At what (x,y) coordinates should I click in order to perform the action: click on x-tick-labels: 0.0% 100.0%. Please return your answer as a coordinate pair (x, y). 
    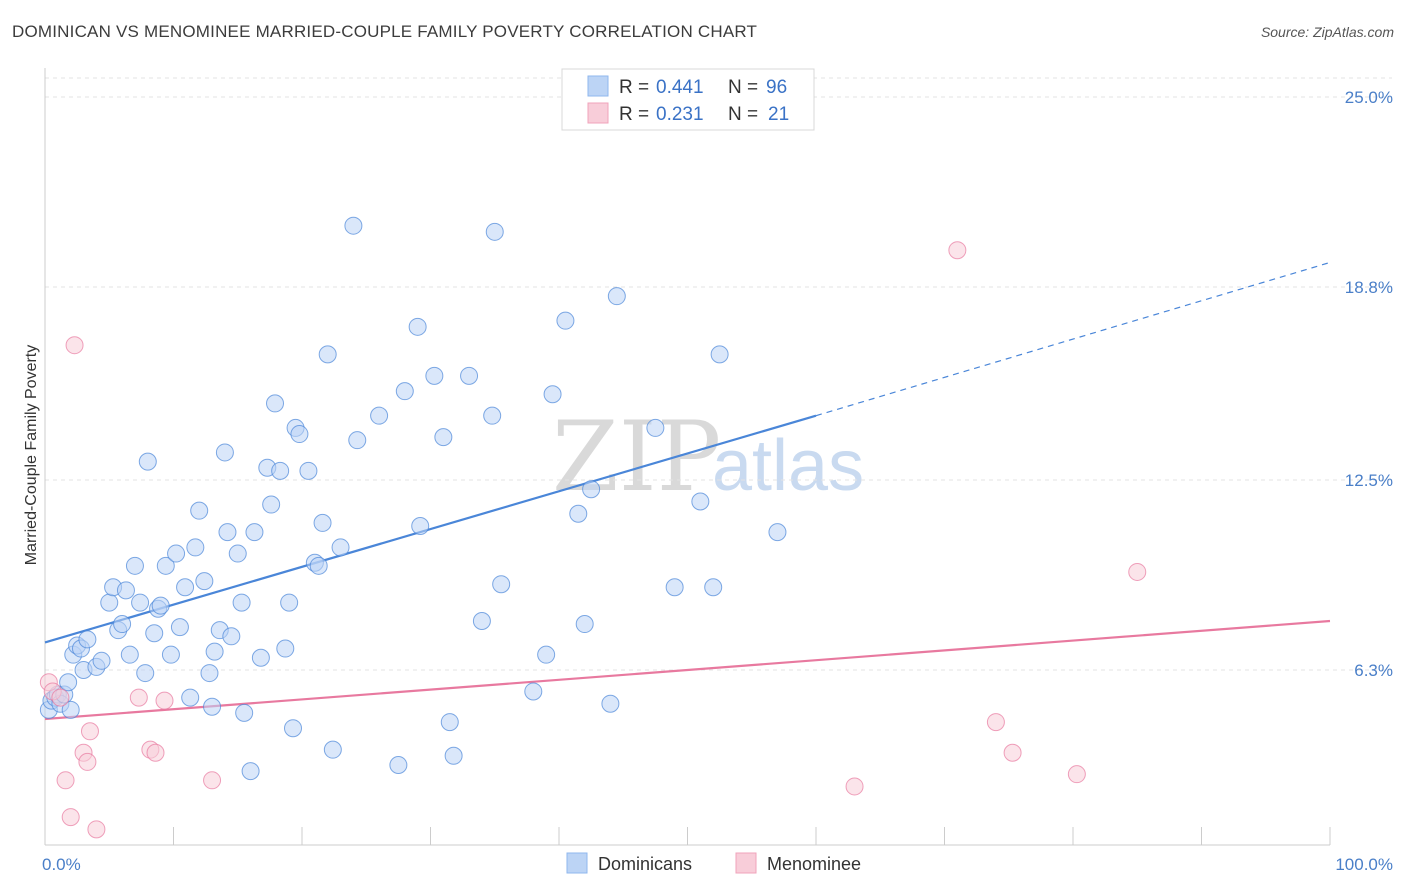
    Looking at the image, I should click on (717, 864).